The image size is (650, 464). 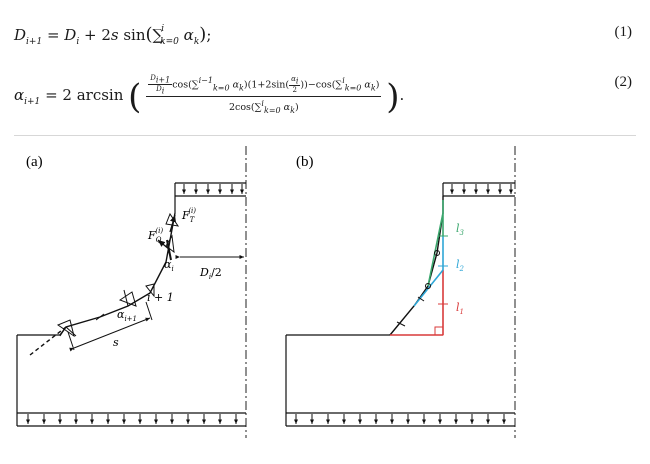 I want to click on panel-b-segment-l1, so click(x=419, y=303).